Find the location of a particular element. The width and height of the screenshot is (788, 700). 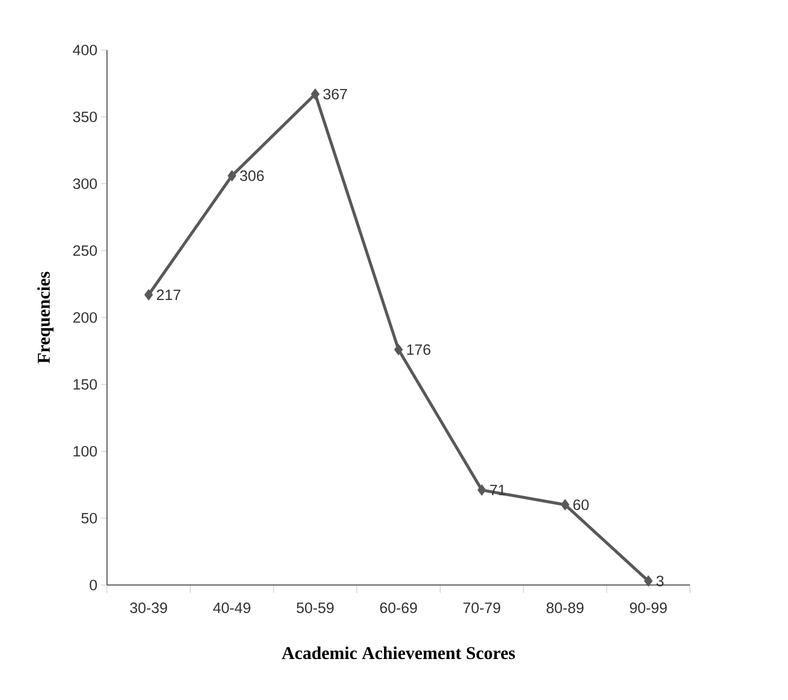

y-tick-label: 150 is located at coordinates (85, 384).